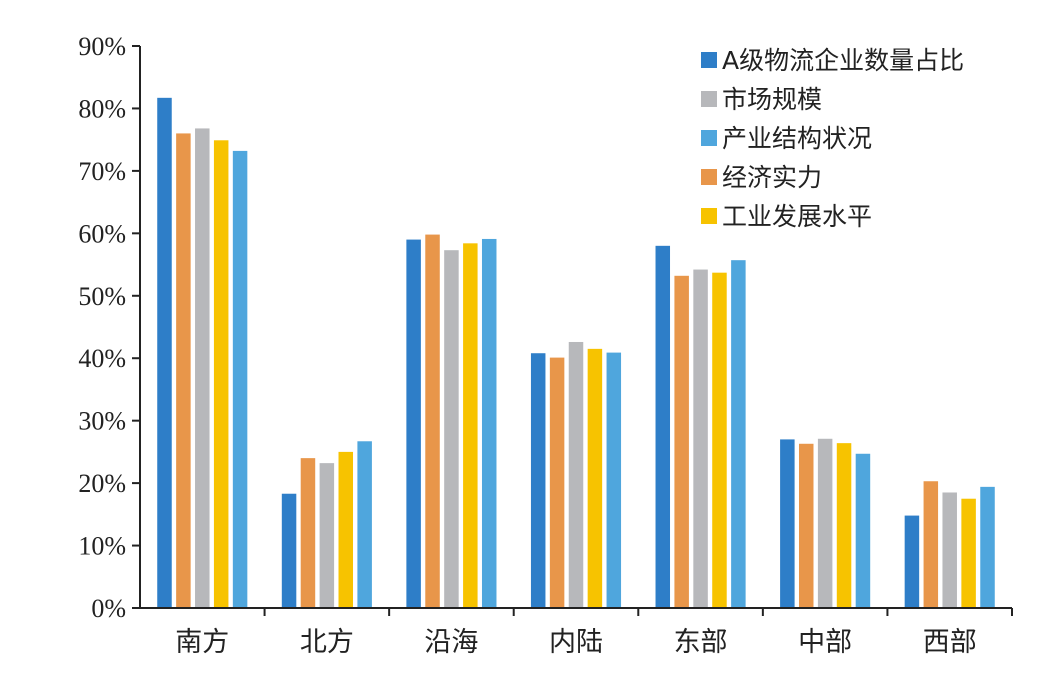 The width and height of the screenshot is (1064, 693). I want to click on y-tick-label: 30%, so click(102, 421).